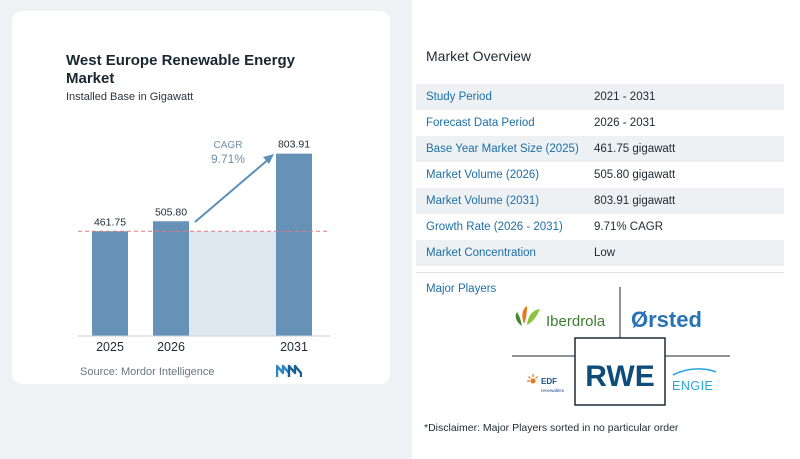 The image size is (800, 459). I want to click on edf-logo-subtext: renewables, so click(553, 390).